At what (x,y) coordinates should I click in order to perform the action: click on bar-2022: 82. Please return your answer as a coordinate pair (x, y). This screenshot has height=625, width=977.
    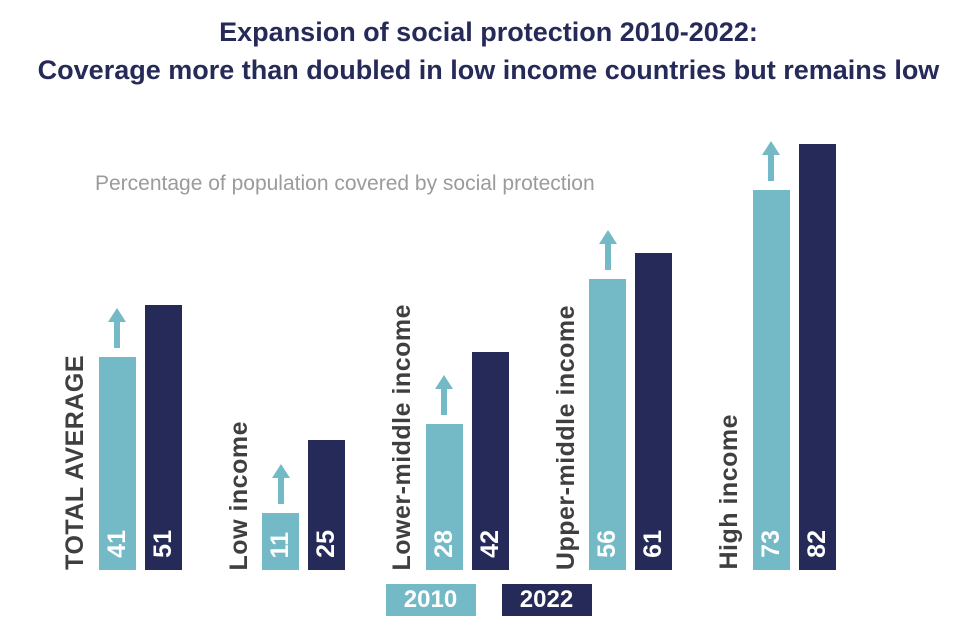
    Looking at the image, I should click on (817, 357).